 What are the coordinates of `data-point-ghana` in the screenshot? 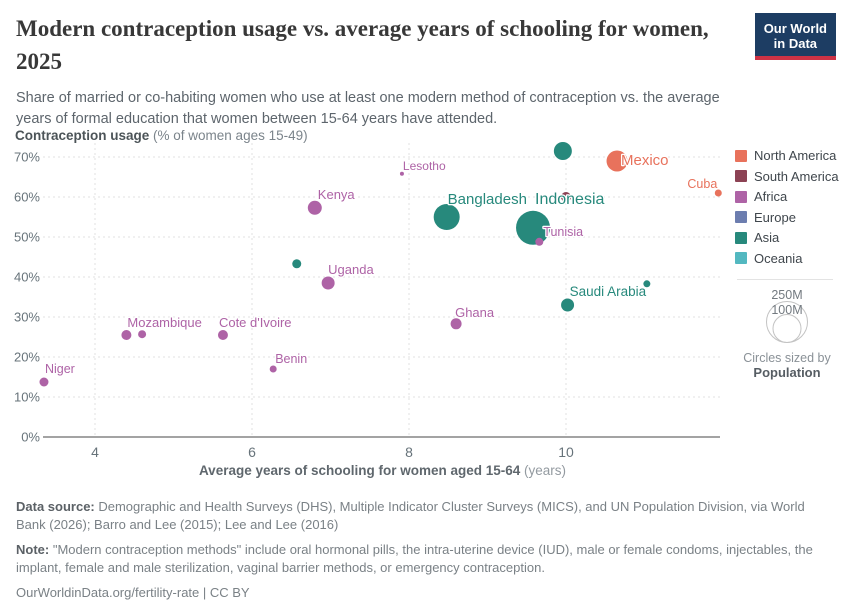 It's located at (456, 324).